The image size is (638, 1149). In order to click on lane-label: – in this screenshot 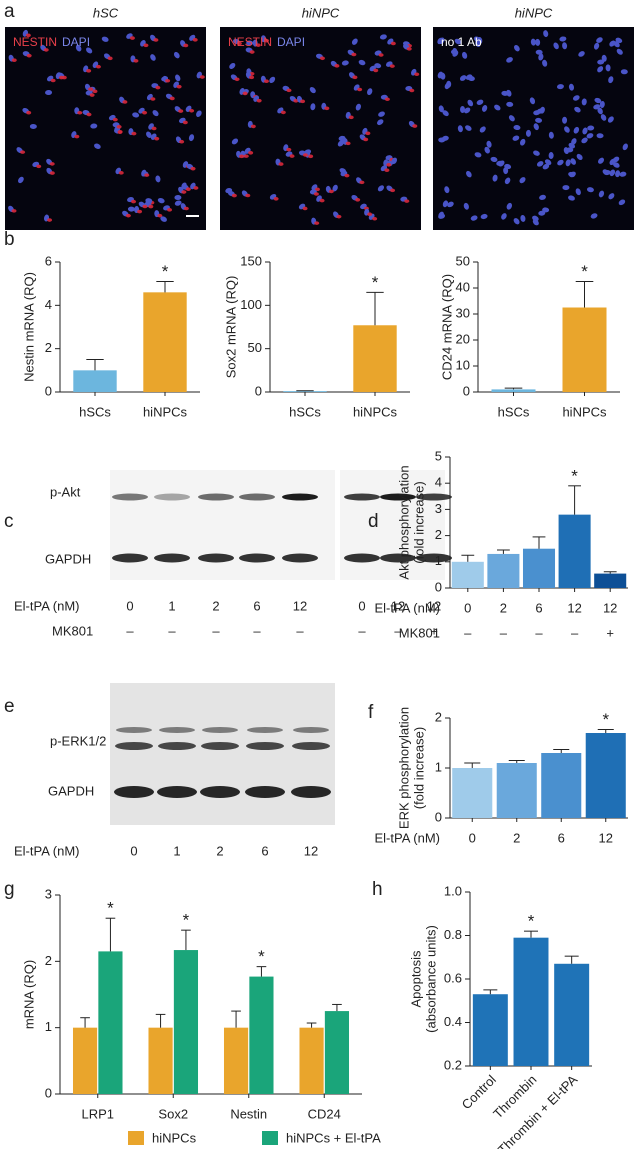, I will do `click(216, 630)`.